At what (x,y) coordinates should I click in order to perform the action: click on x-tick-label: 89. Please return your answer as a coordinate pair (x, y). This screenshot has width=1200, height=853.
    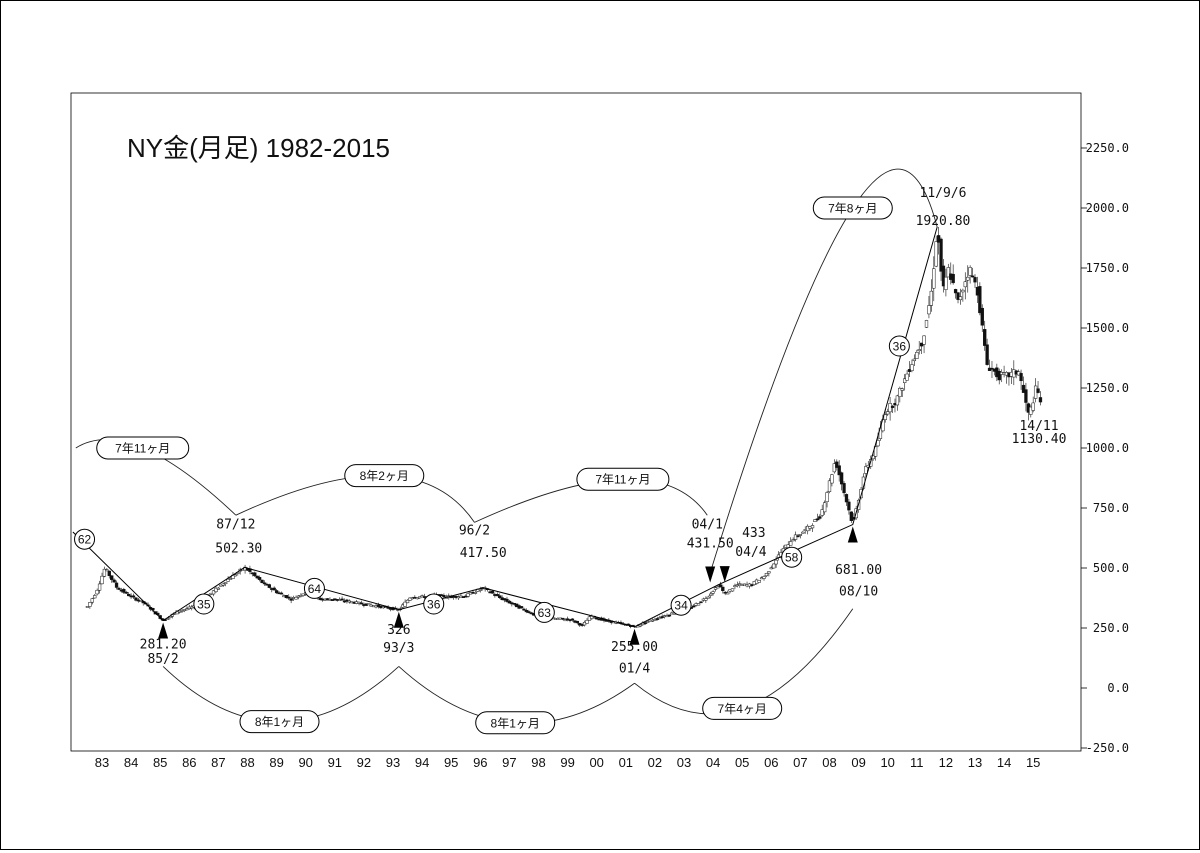
    Looking at the image, I should click on (276, 762).